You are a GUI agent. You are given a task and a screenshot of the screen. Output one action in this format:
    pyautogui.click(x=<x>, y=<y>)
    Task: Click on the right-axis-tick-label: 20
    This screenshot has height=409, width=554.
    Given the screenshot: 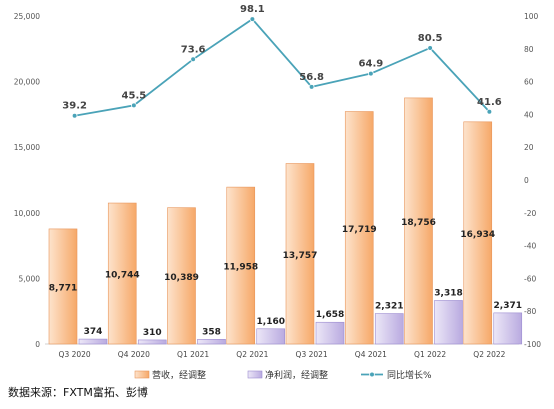 What is the action you would take?
    pyautogui.click(x=529, y=147)
    